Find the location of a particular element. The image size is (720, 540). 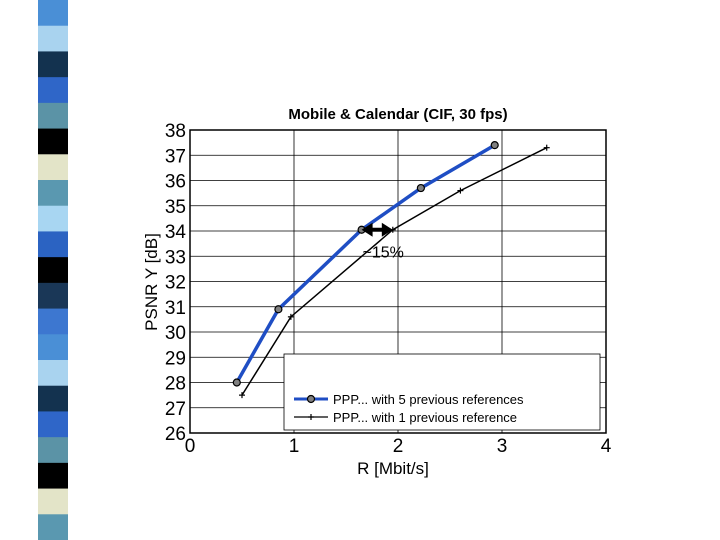

legend-label-5-ref: PPP... with 5 previous references is located at coordinates (428, 399).